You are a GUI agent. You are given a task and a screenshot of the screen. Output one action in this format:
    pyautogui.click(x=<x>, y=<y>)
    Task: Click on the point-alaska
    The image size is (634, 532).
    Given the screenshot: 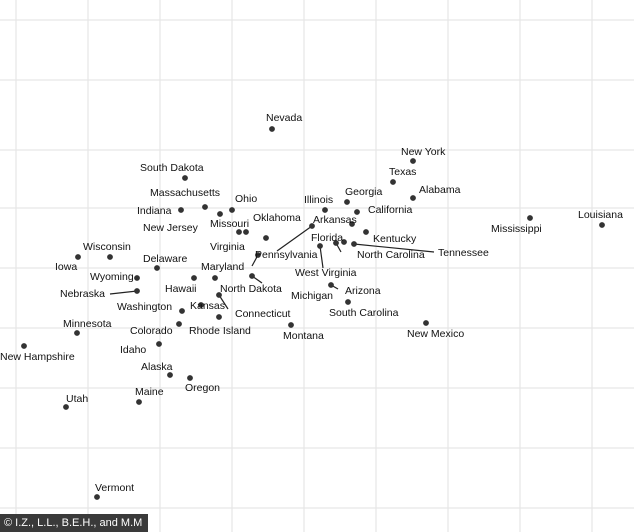 What is the action you would take?
    pyautogui.click(x=170, y=375)
    